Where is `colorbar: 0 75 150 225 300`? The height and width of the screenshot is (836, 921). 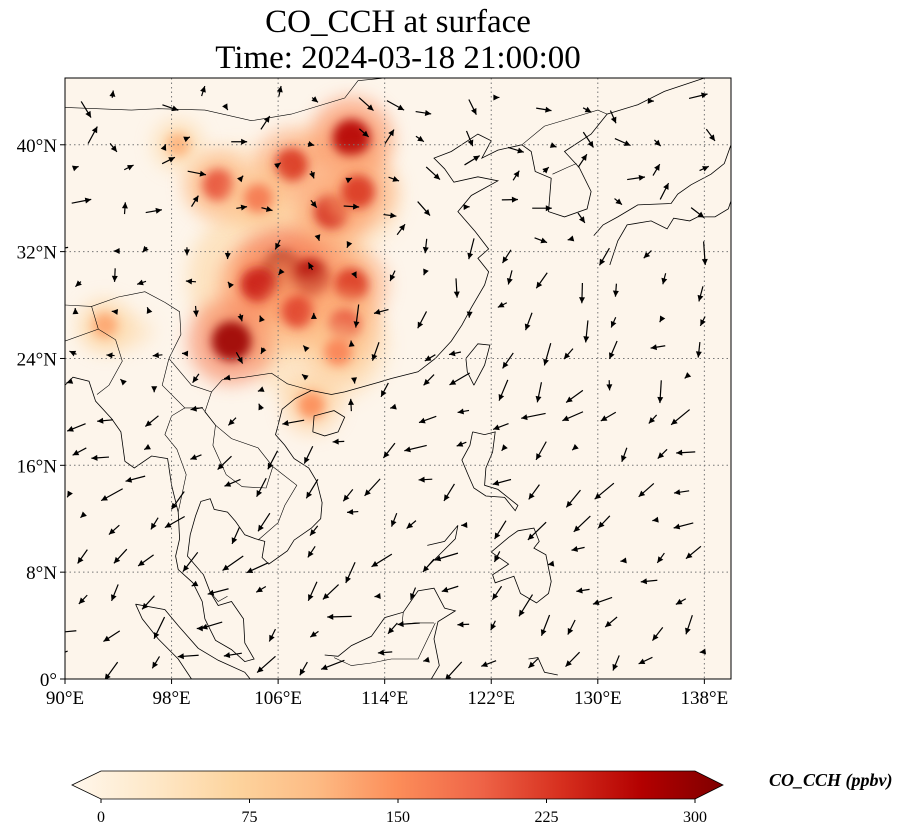
colorbar: 0 75 150 225 300 is located at coordinates (397, 798).